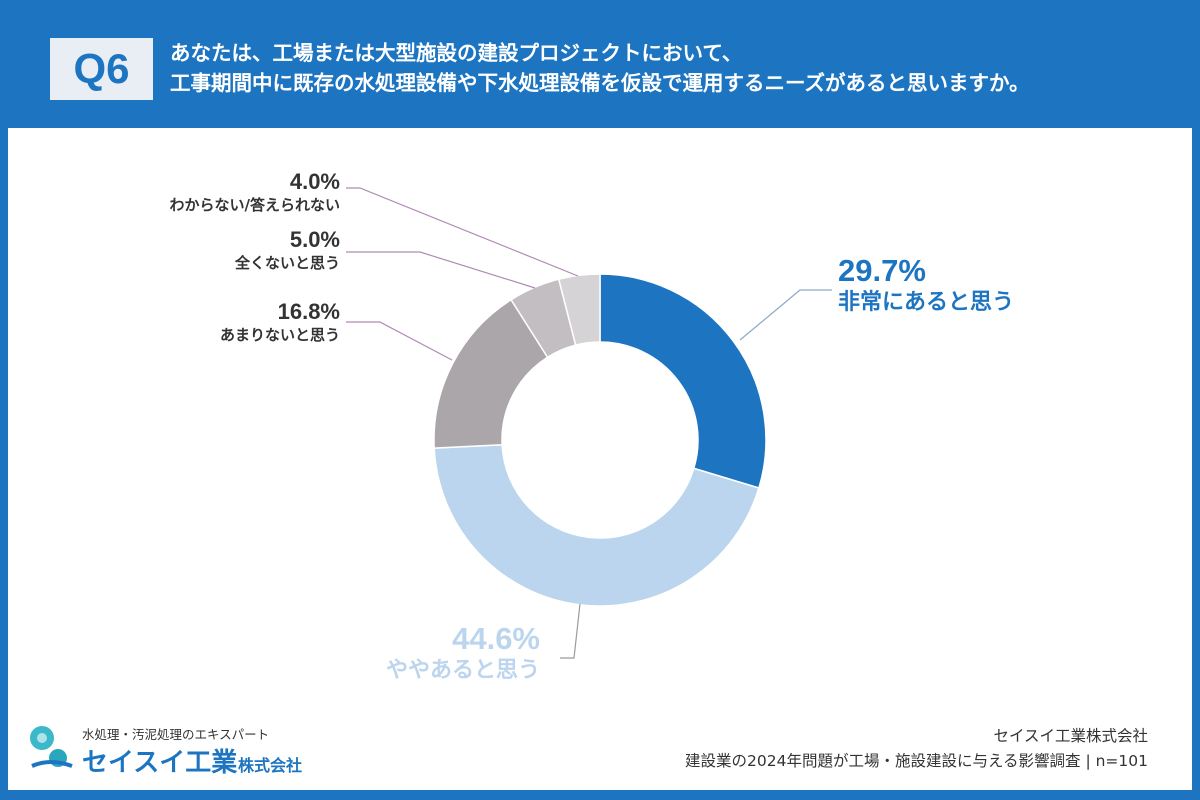  I want to click on logo-suffix: 株式会社, so click(270, 765).